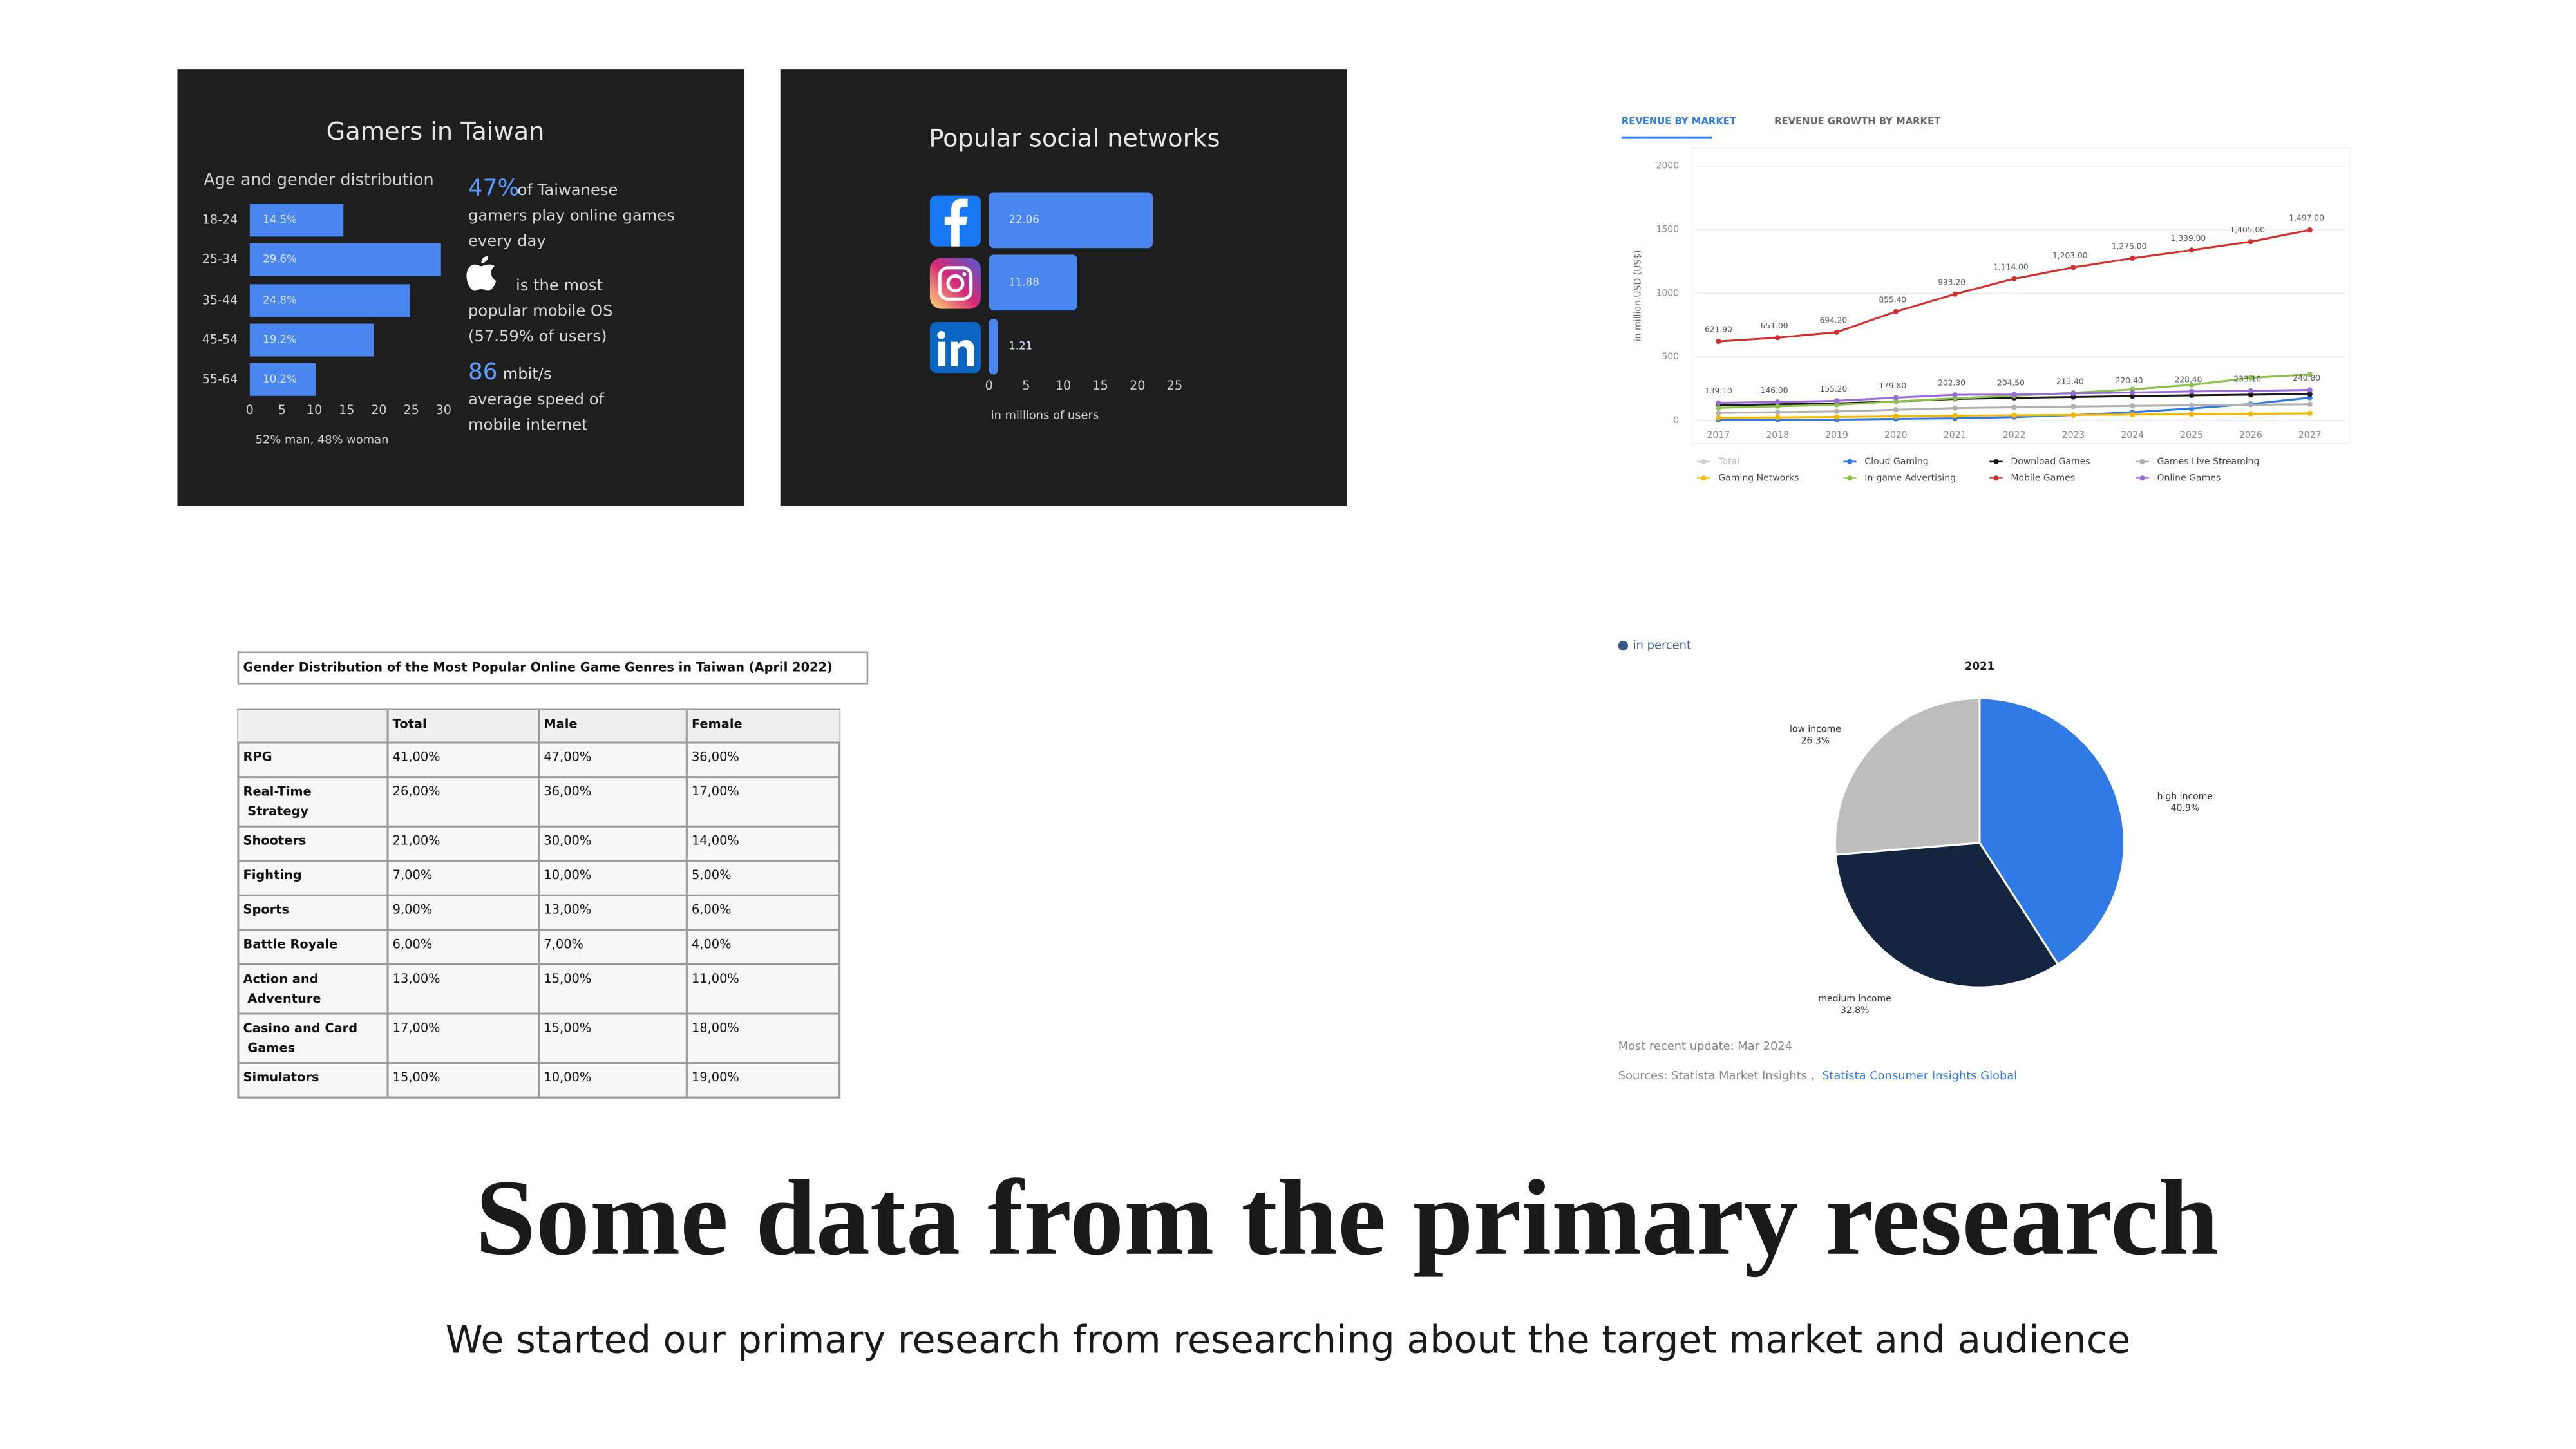 This screenshot has width=2576, height=1449. I want to click on legend-label: In-game Advertising, so click(1910, 478).